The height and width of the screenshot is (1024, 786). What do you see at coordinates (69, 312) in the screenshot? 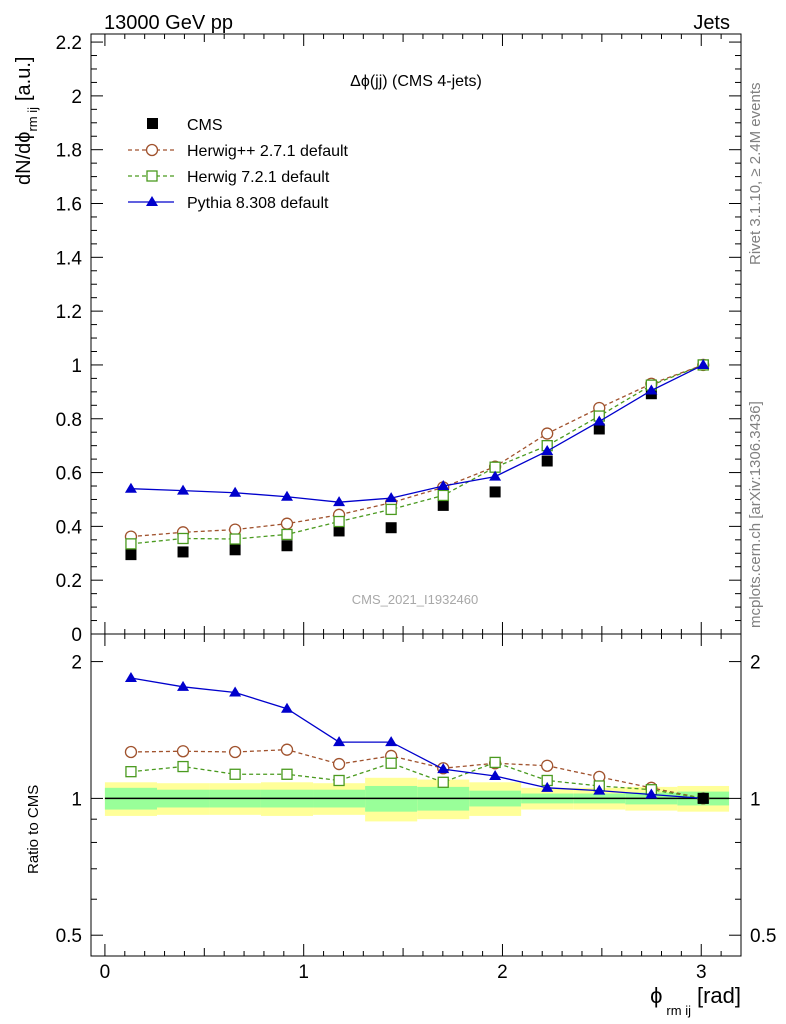
I see `y-tick-label: 1.2` at bounding box center [69, 312].